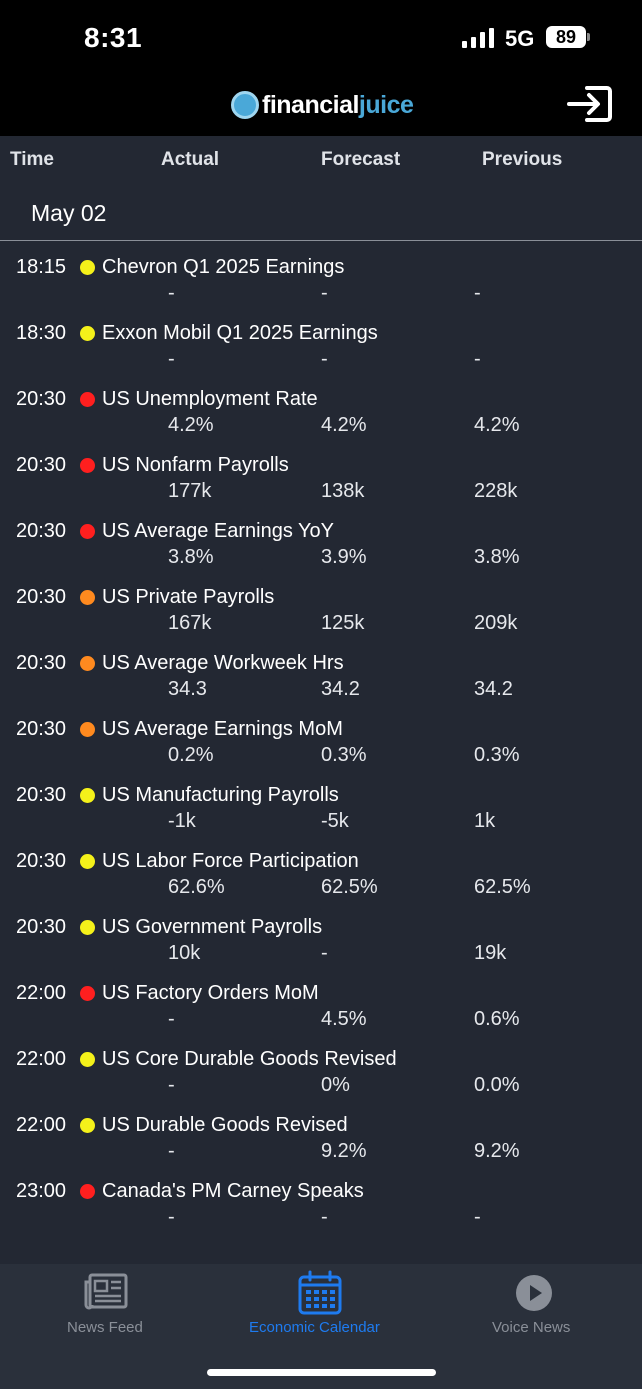 The height and width of the screenshot is (1389, 642). I want to click on event-row: 20:30 US Unemployment Rate 4.2% 4.2% 4.2%, so click(321, 407).